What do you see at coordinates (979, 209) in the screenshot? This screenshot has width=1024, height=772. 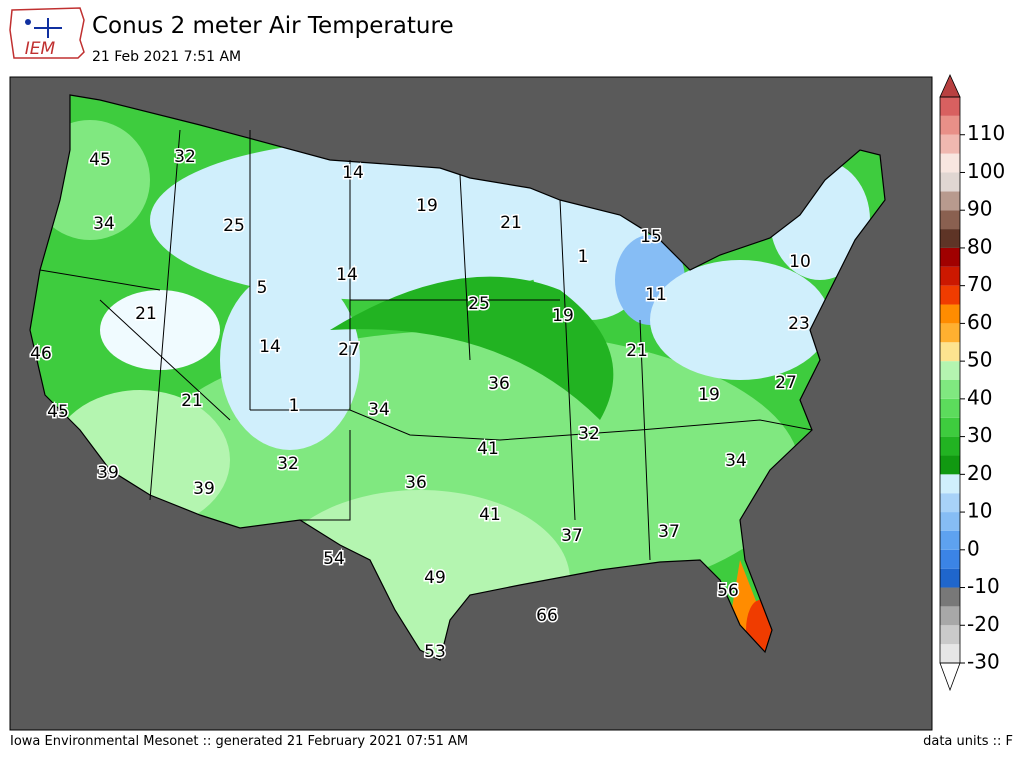 I see `colorbar-tick-label: 90` at bounding box center [979, 209].